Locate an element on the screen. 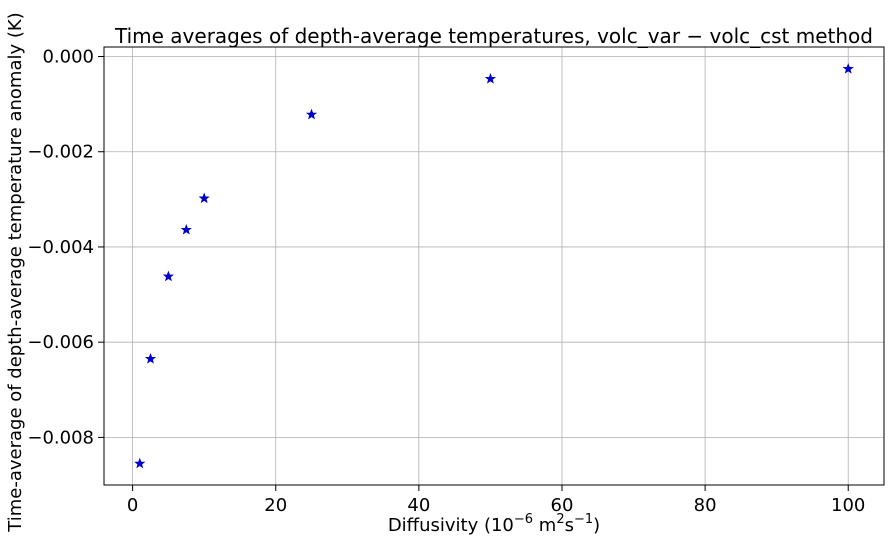  x-axis-label-exp1: −6 is located at coordinates (523, 519).